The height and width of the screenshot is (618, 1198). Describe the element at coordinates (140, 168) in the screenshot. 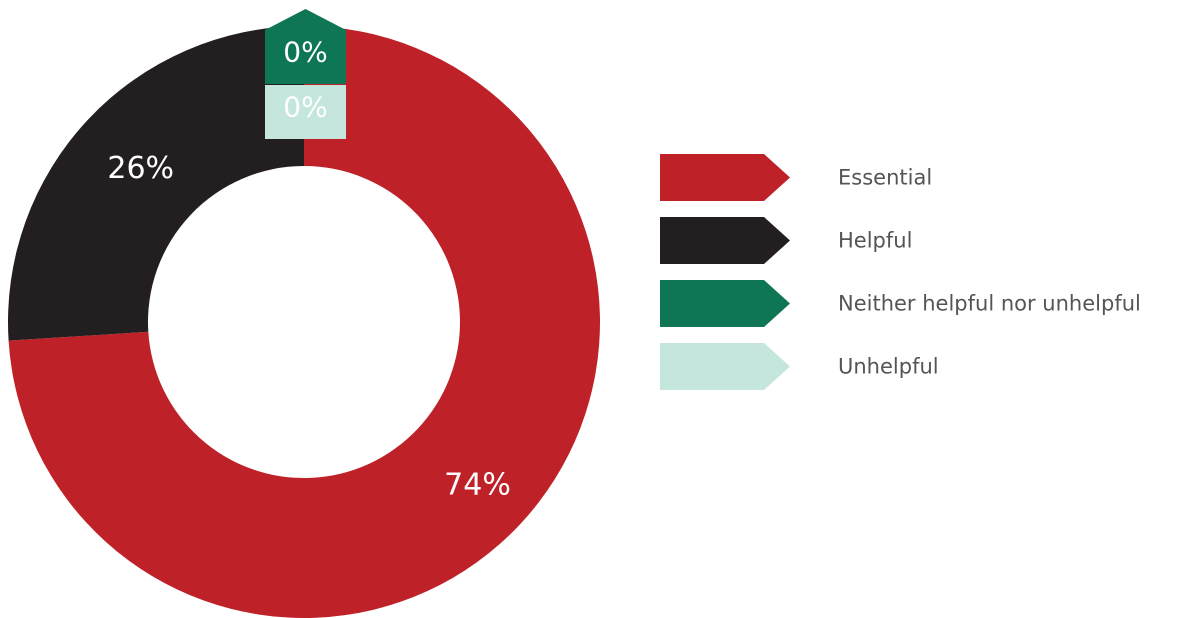

I see `data-label-helpful: 26%` at that location.